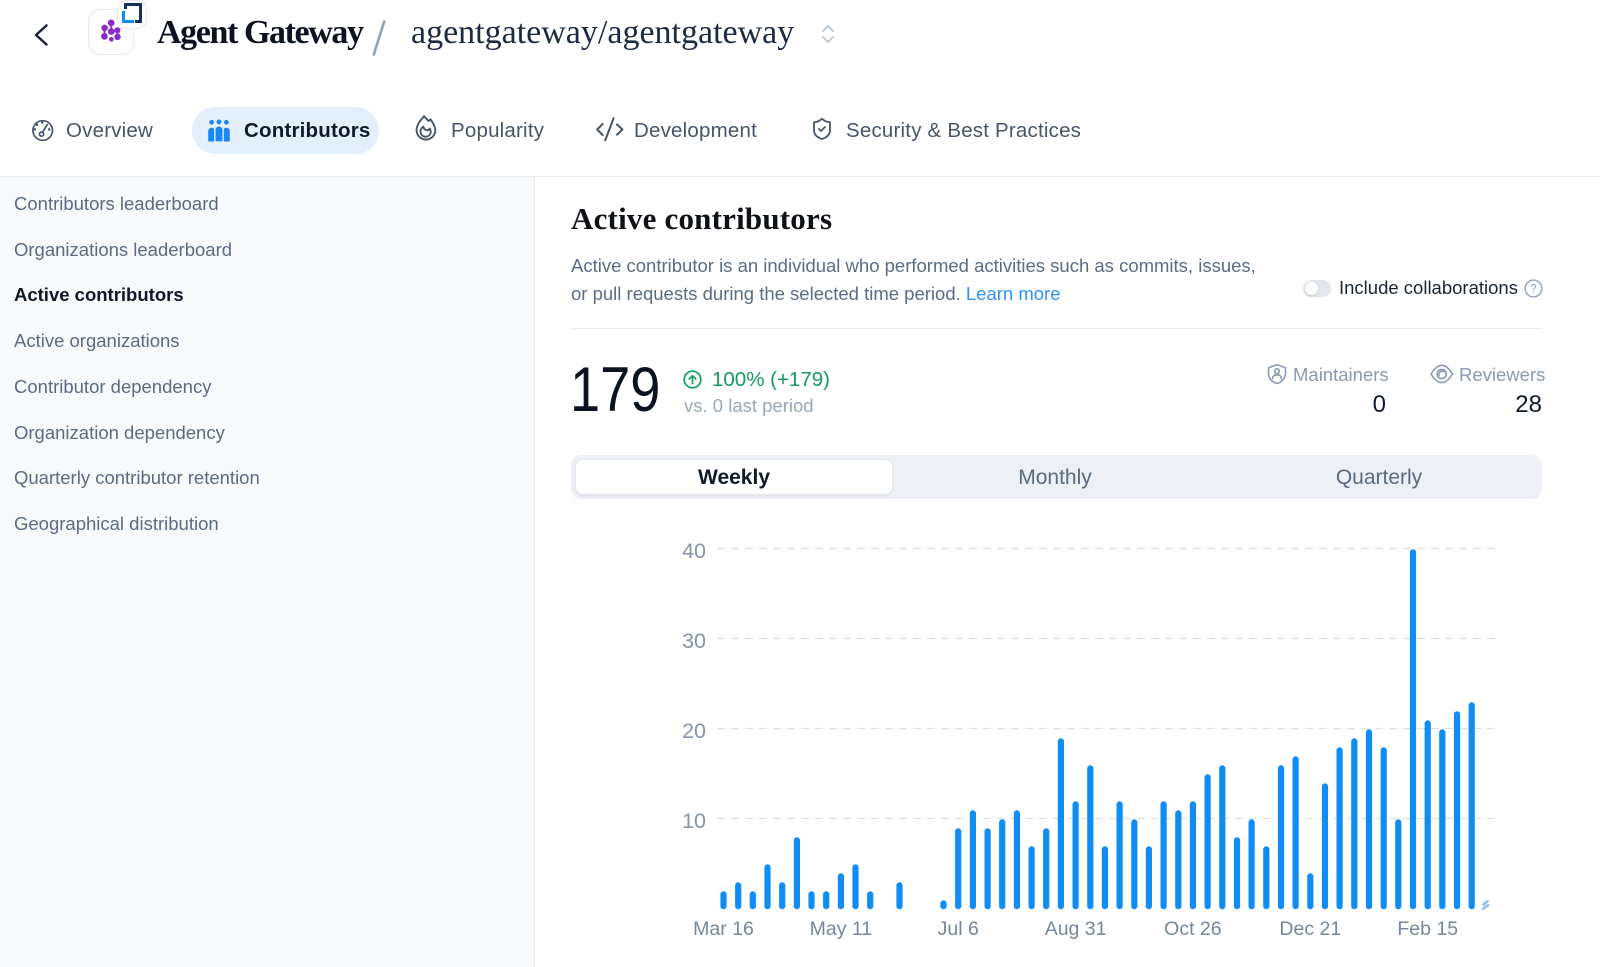 Image resolution: width=1600 pixels, height=967 pixels. What do you see at coordinates (1076, 929) in the screenshot?
I see `svg-text: Aug 31` at bounding box center [1076, 929].